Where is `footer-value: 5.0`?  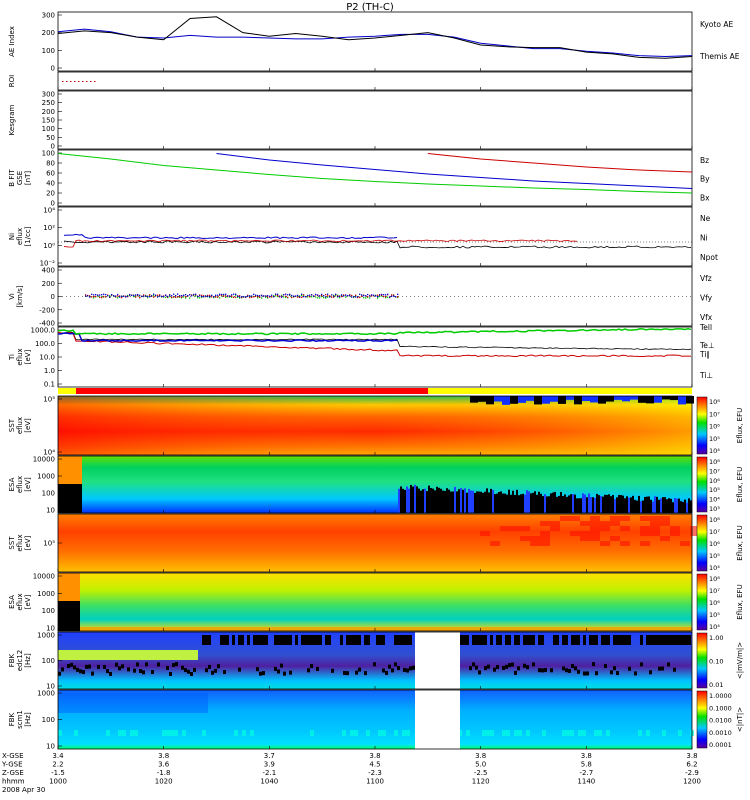
footer-value: 5.0 is located at coordinates (480, 765).